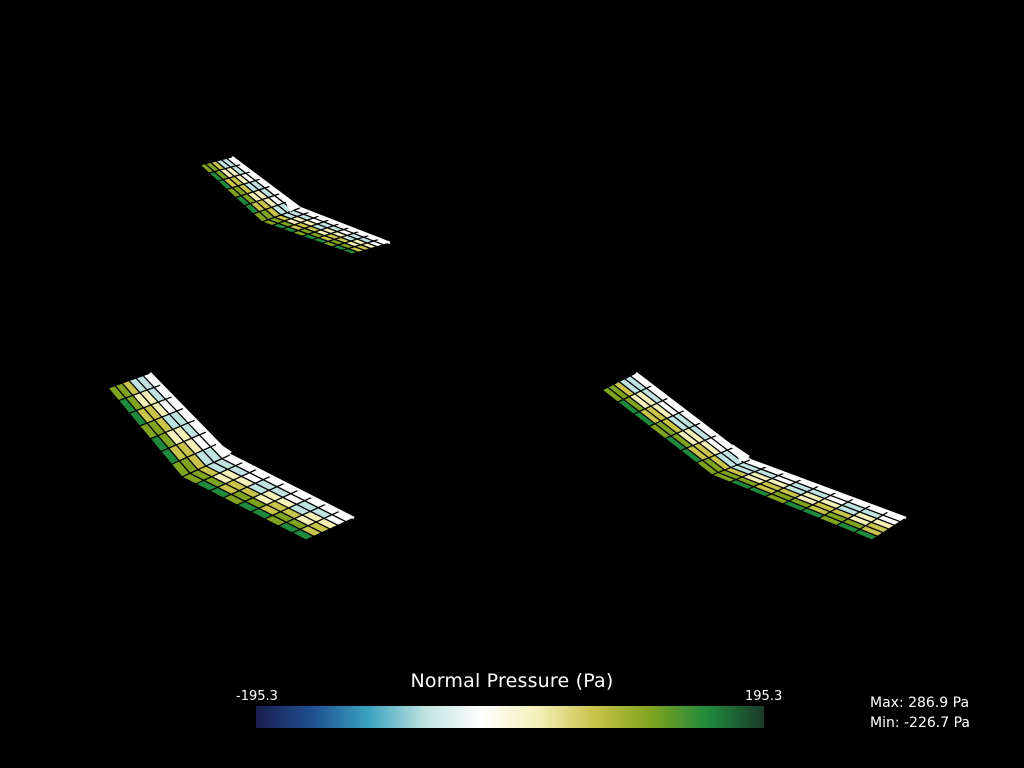  Describe the element at coordinates (510, 717) in the screenshot. I see `colorbar` at that location.